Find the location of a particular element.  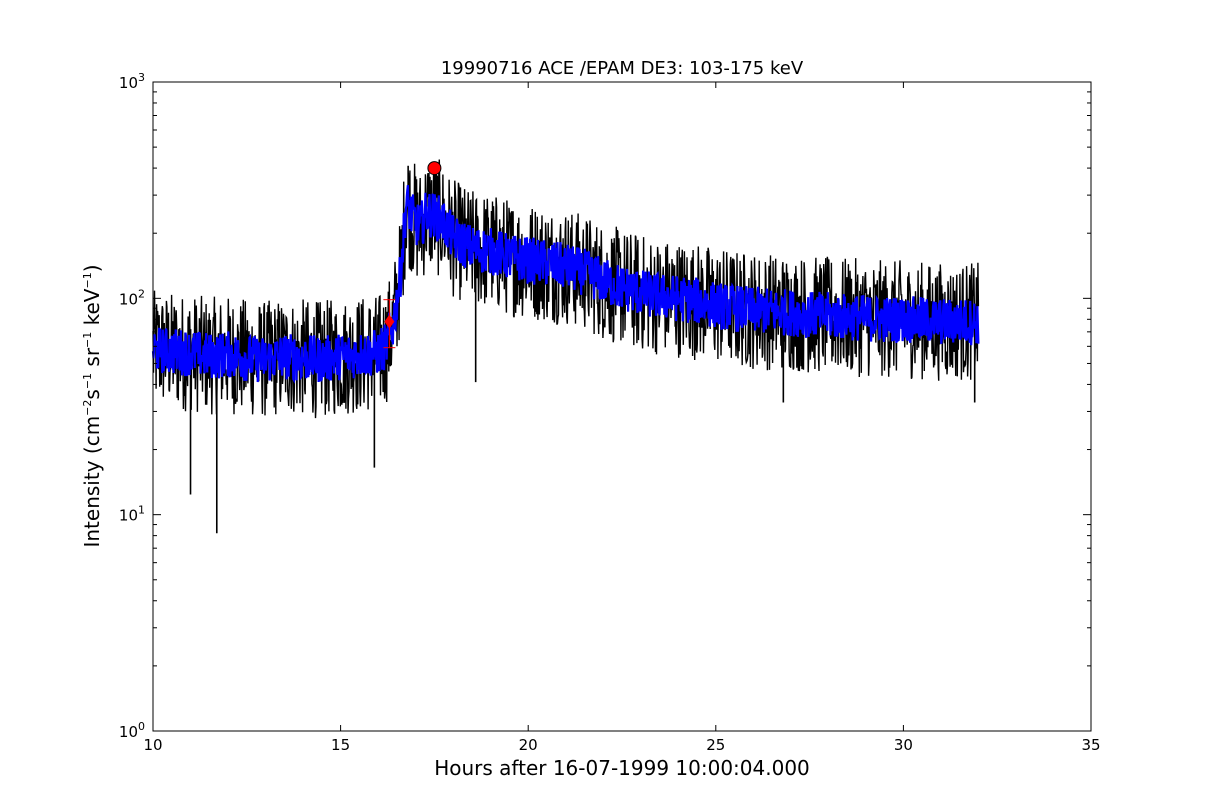

x-tick-label: 15 is located at coordinates (340, 745).